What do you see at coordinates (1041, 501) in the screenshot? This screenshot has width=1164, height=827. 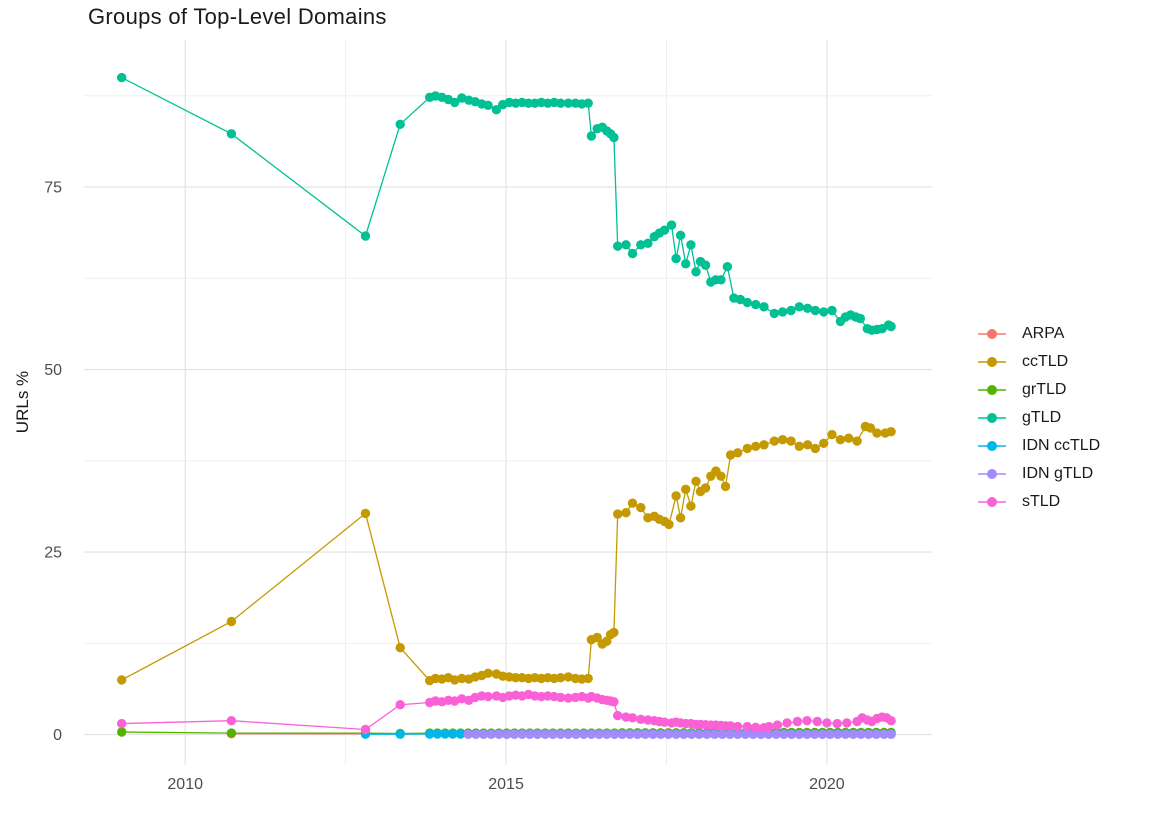 I see `legend-label: sTLD` at bounding box center [1041, 501].